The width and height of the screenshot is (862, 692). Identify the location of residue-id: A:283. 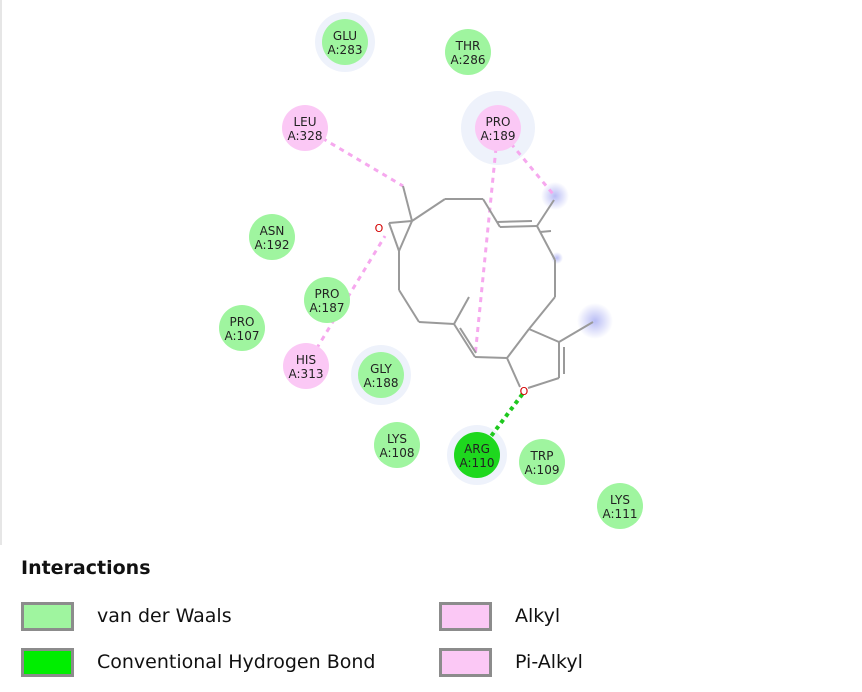
(345, 50).